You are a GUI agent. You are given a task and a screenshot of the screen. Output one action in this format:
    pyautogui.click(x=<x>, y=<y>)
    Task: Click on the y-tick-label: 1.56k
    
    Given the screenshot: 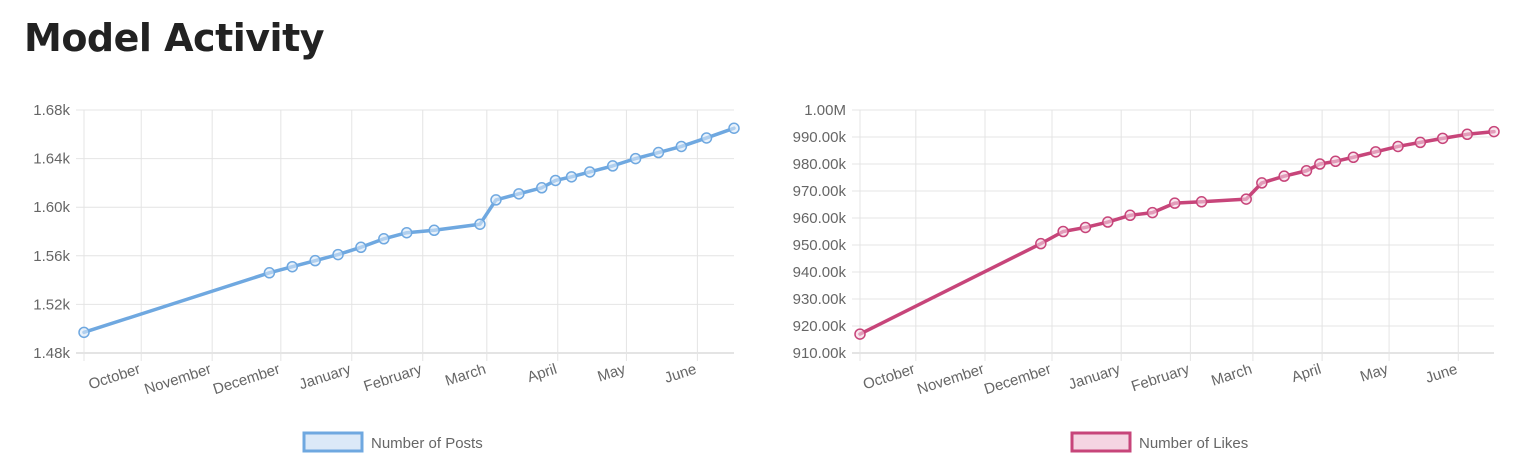 What is the action you would take?
    pyautogui.click(x=51, y=256)
    